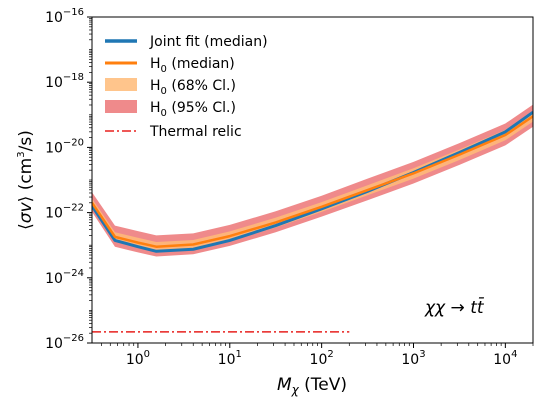 The image size is (546, 410). What do you see at coordinates (64, 212) in the screenshot?
I see `y-tick-label: 10−22` at bounding box center [64, 212].